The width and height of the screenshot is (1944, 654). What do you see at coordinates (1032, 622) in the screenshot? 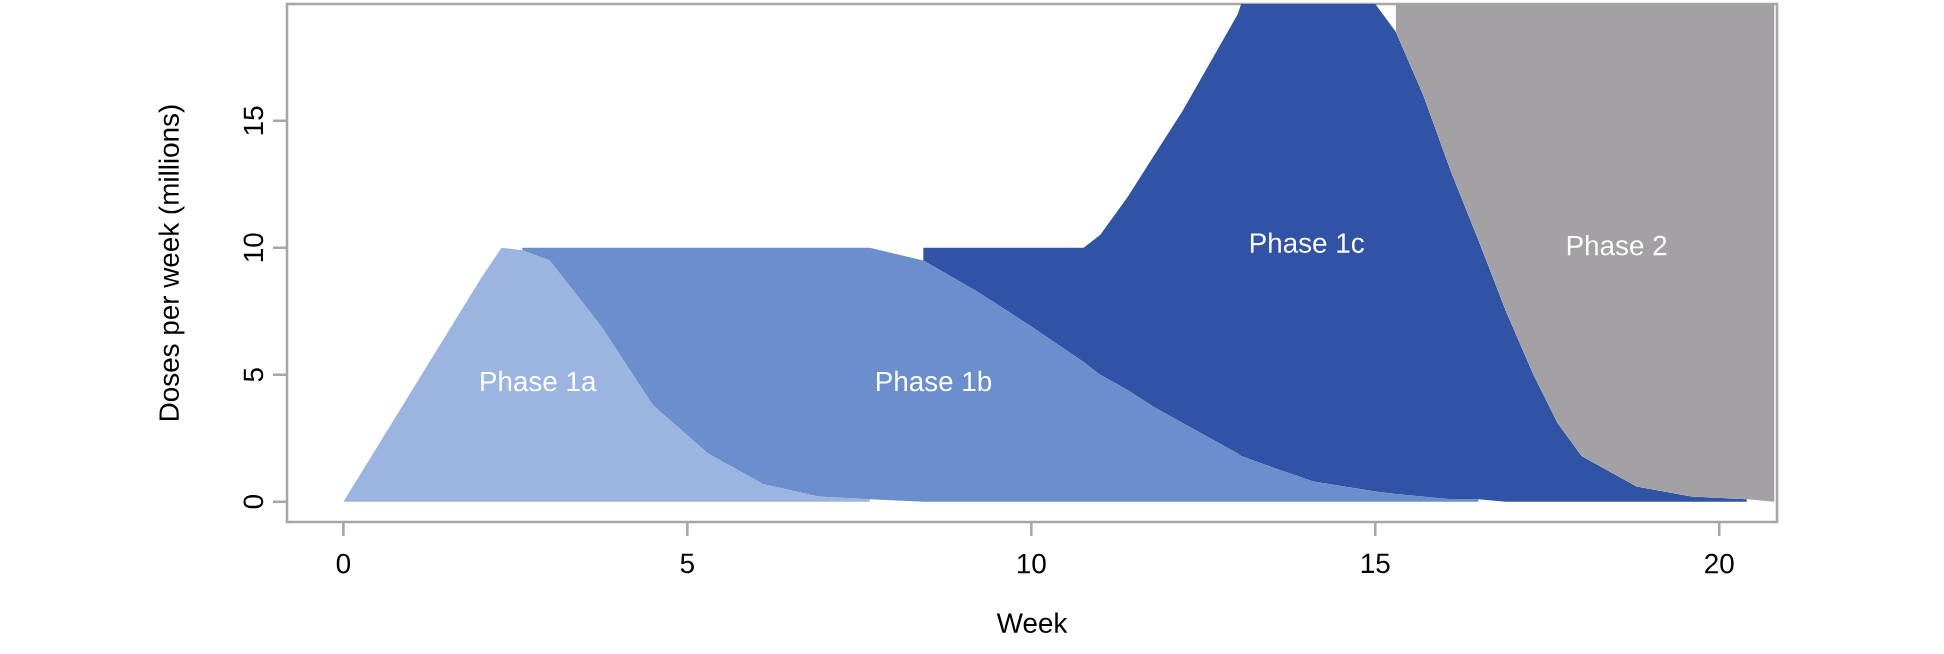
I see `x-axis-title: Week` at bounding box center [1032, 622].